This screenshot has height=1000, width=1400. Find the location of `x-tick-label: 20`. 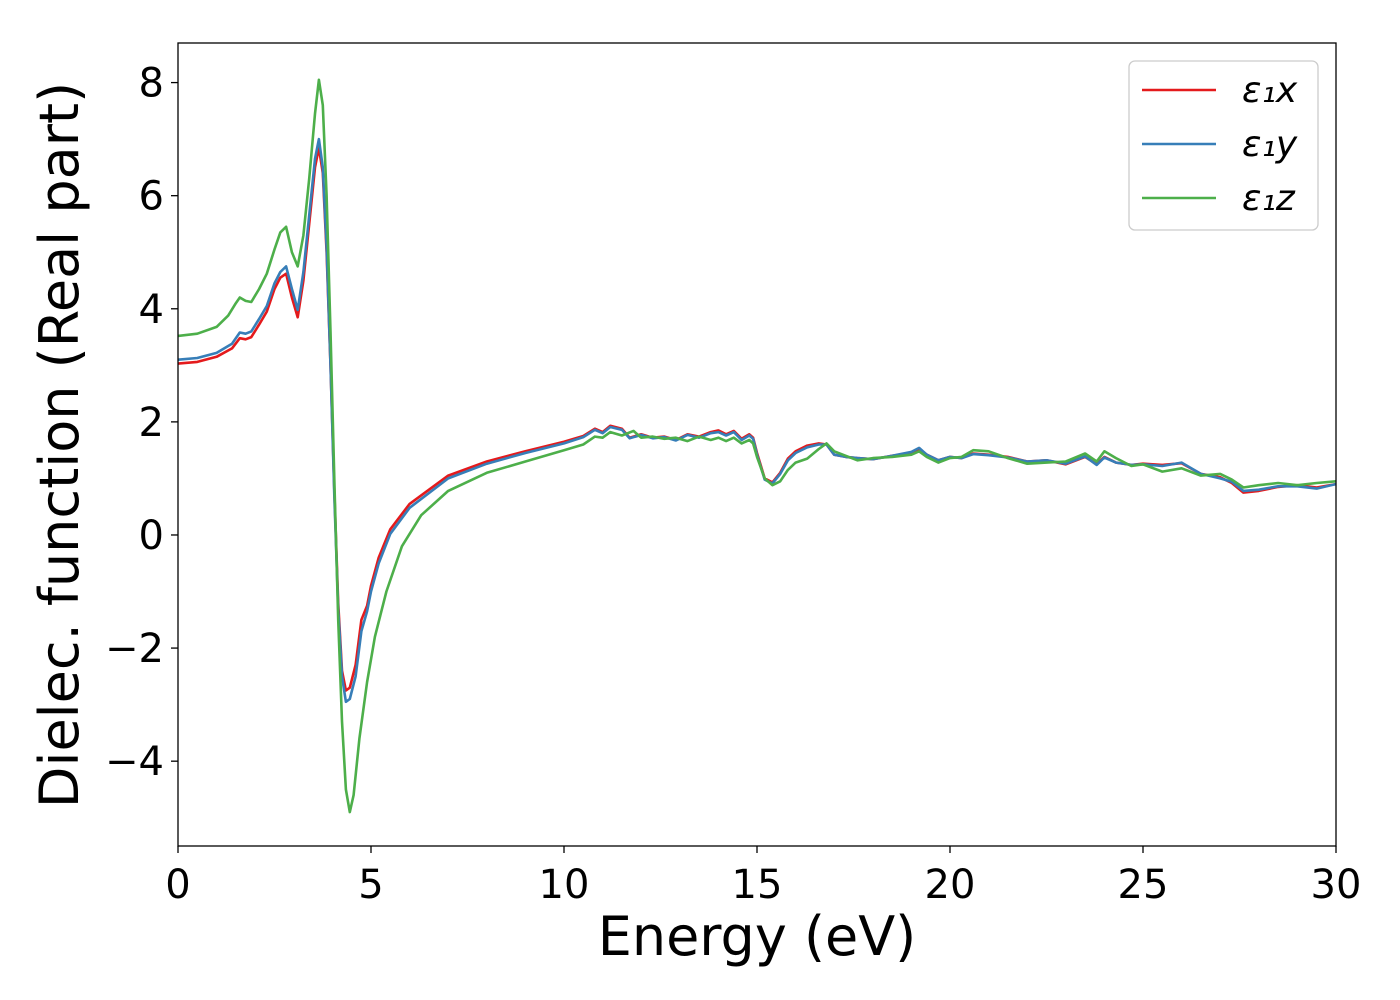

x-tick-label: 20 is located at coordinates (950, 885).